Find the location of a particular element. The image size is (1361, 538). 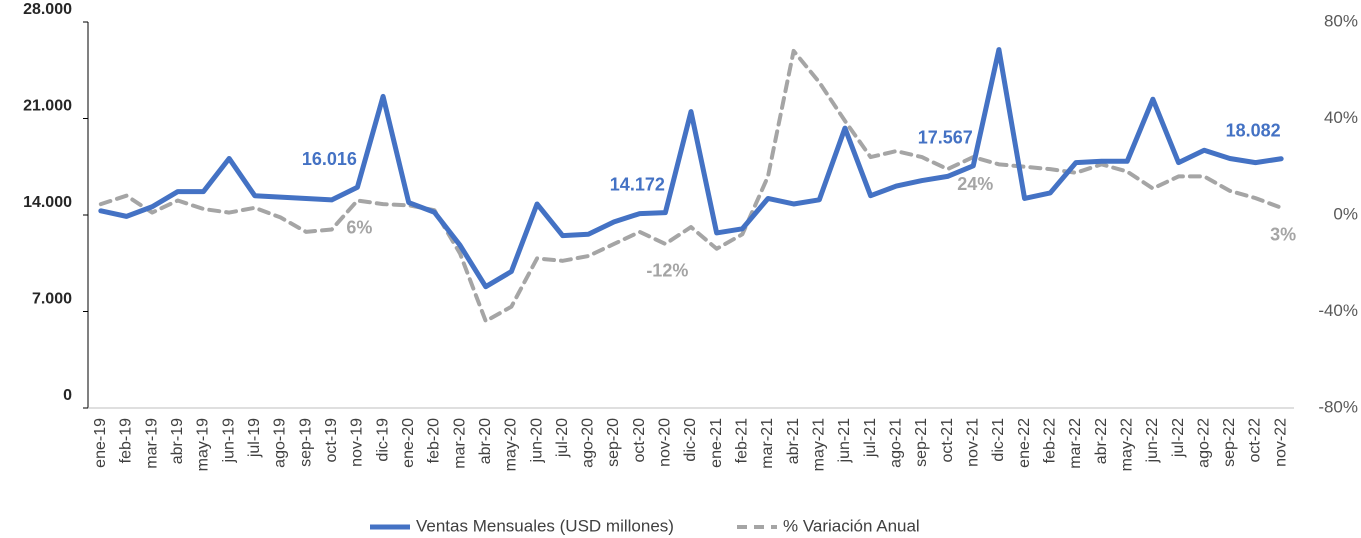

x-tick-label: jun-20 is located at coordinates (536, 441).